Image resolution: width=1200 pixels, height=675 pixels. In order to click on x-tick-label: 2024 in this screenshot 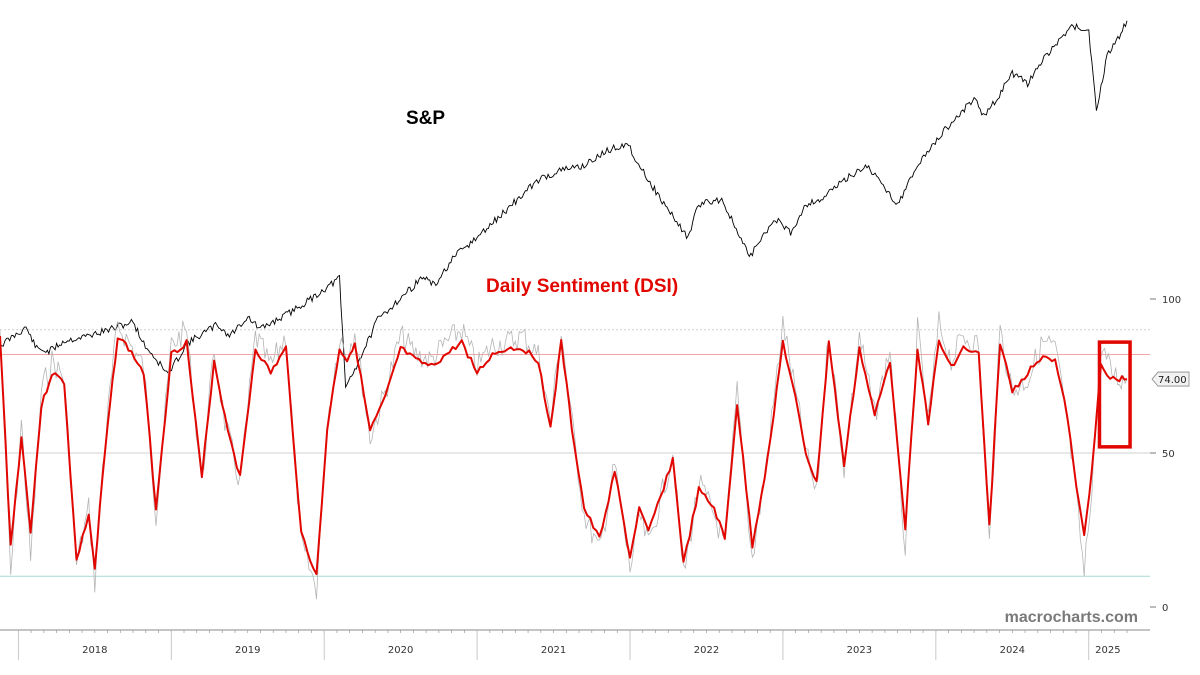, I will do `click(1012, 650)`.